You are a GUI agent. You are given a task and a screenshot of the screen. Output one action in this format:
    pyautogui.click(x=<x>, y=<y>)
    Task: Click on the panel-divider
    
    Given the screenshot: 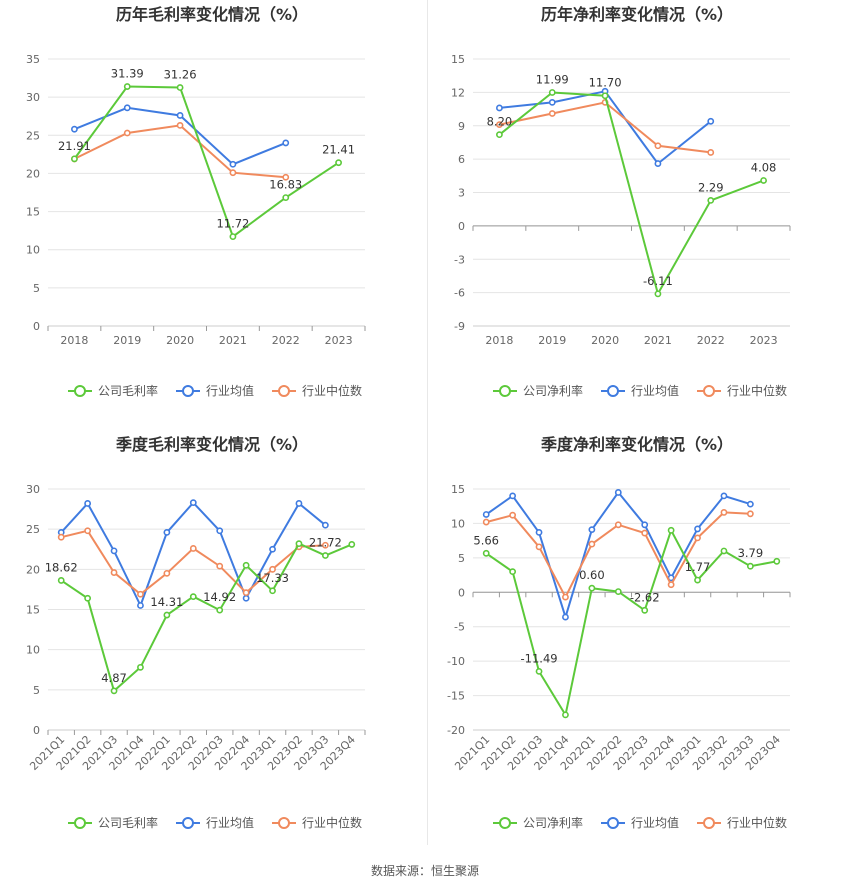 What is the action you would take?
    pyautogui.click(x=427, y=422)
    